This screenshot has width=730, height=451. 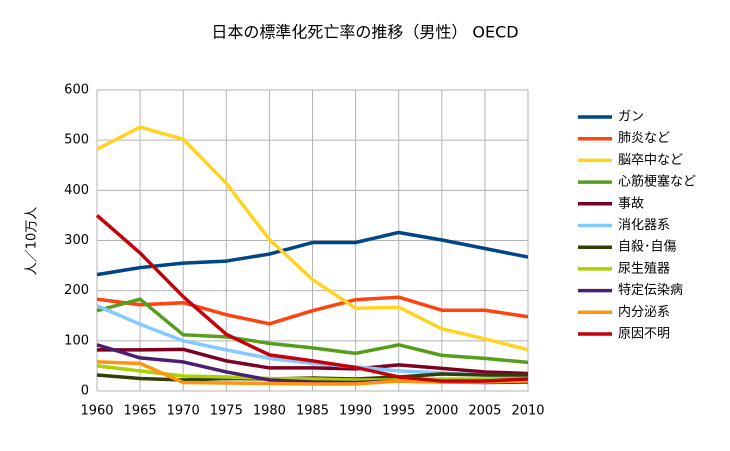 I want to click on x-tick-label: 1970, so click(x=183, y=411).